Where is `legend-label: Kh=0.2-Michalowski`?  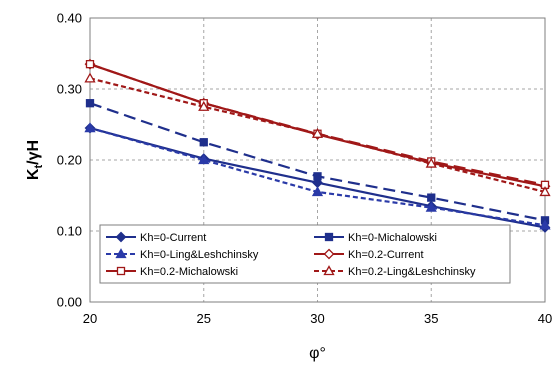 legend-label: Kh=0.2-Michalowski is located at coordinates (189, 272).